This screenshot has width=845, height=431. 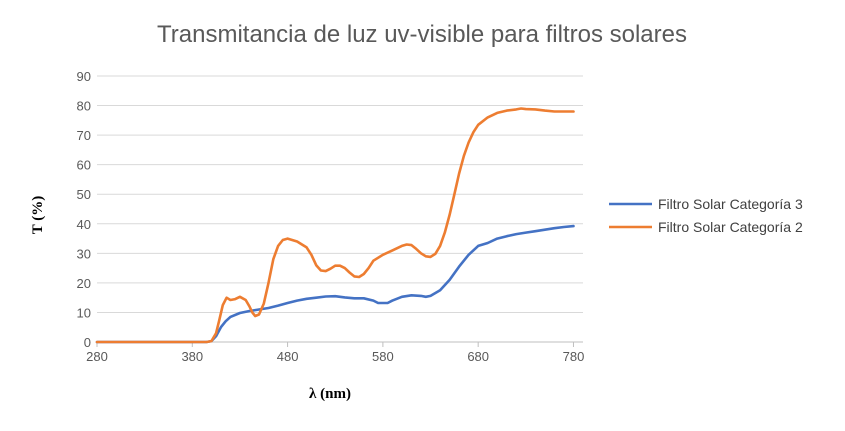 I want to click on y-tick-label: 0, so click(x=87, y=342).